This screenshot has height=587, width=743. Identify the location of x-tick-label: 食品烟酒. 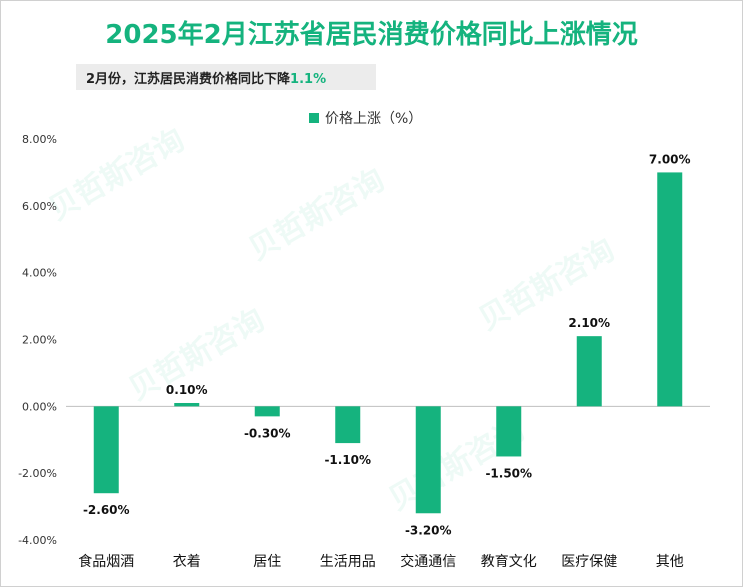
(106, 561).